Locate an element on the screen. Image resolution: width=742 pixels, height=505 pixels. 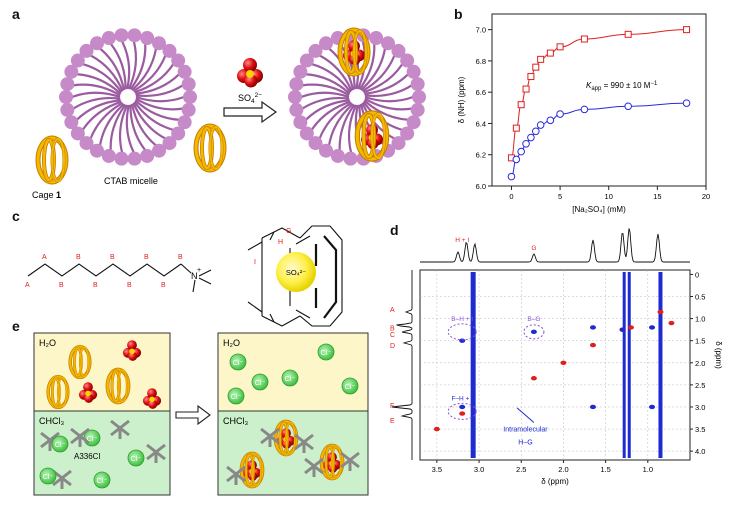
cage-letter-g: G is located at coordinates (288, 231).